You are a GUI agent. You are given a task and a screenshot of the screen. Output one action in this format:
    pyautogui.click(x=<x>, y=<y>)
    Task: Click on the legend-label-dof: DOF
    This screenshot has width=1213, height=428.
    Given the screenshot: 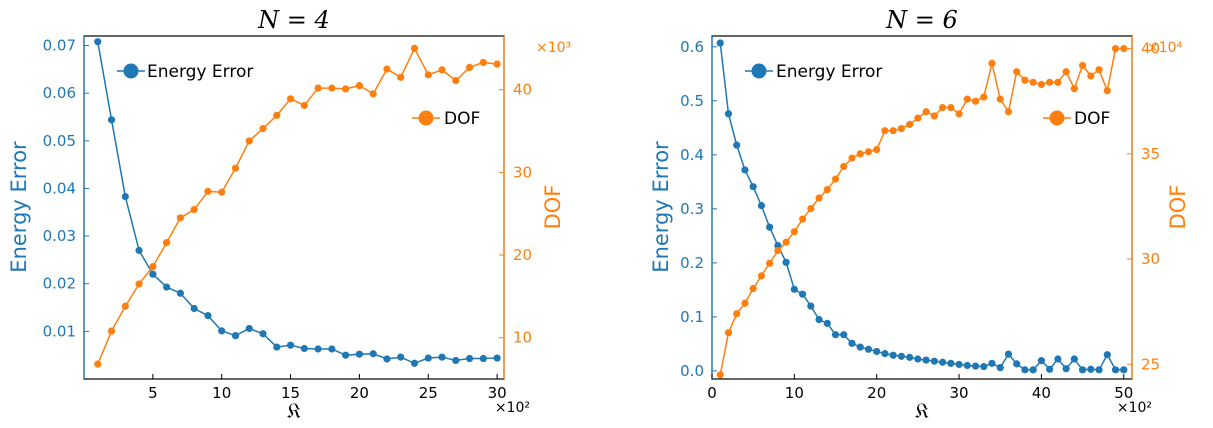 What is the action you would take?
    pyautogui.click(x=1092, y=119)
    